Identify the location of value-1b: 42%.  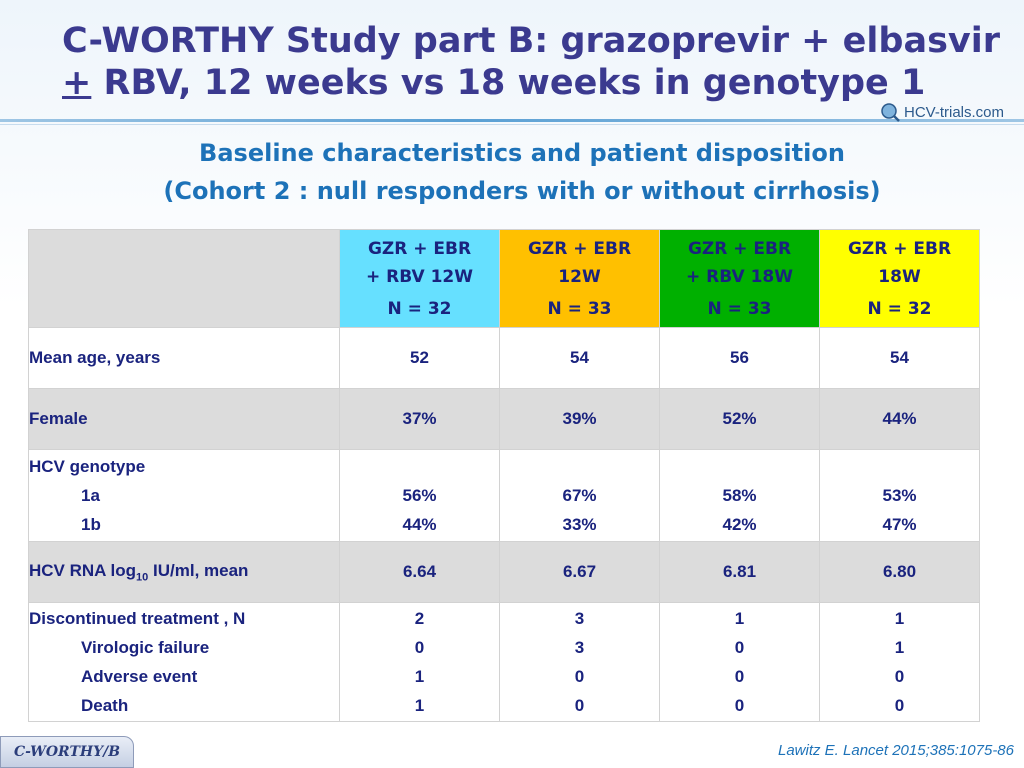
(739, 524).